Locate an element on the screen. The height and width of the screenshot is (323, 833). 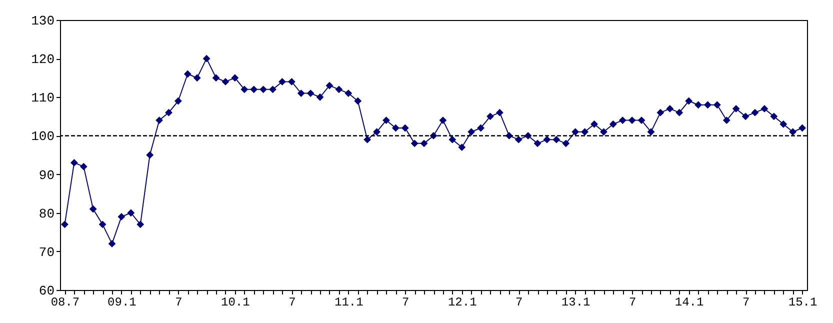
x-tick-label: 12.1 is located at coordinates (462, 303).